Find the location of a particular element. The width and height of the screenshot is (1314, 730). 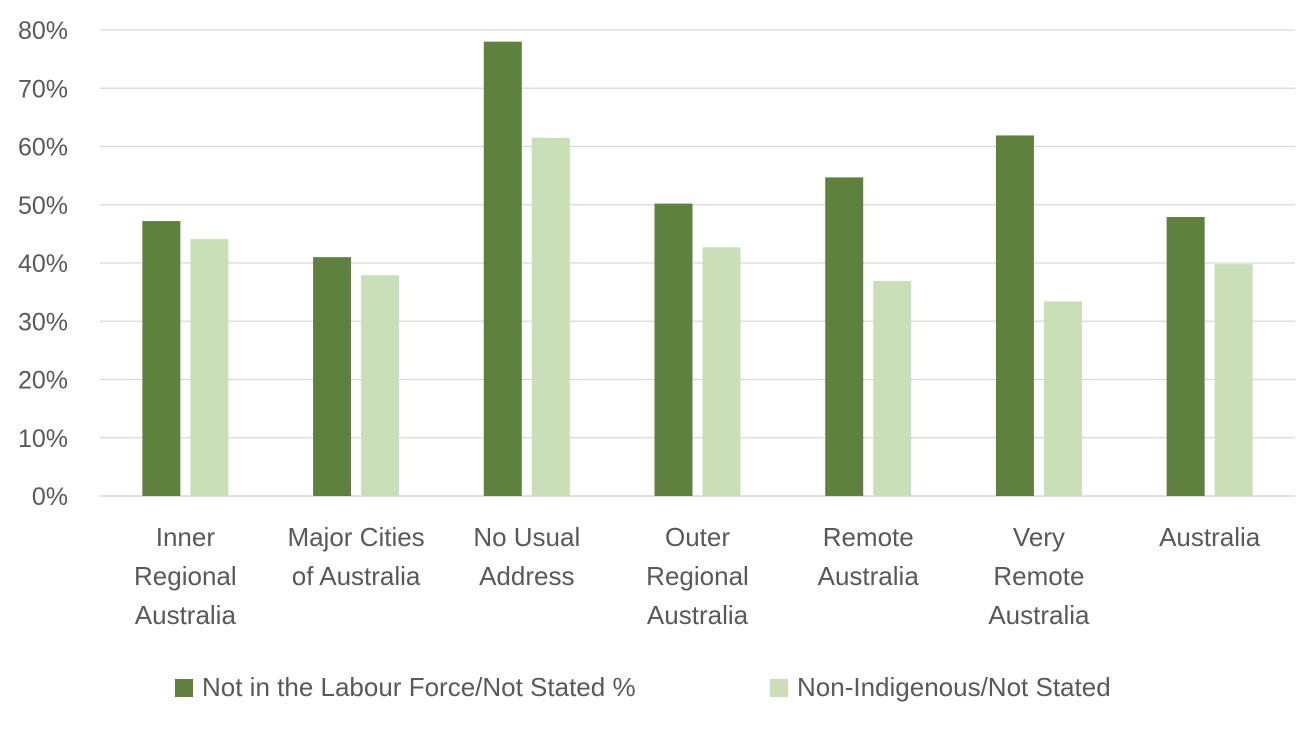

y-tick-label: 30% is located at coordinates (43, 322).